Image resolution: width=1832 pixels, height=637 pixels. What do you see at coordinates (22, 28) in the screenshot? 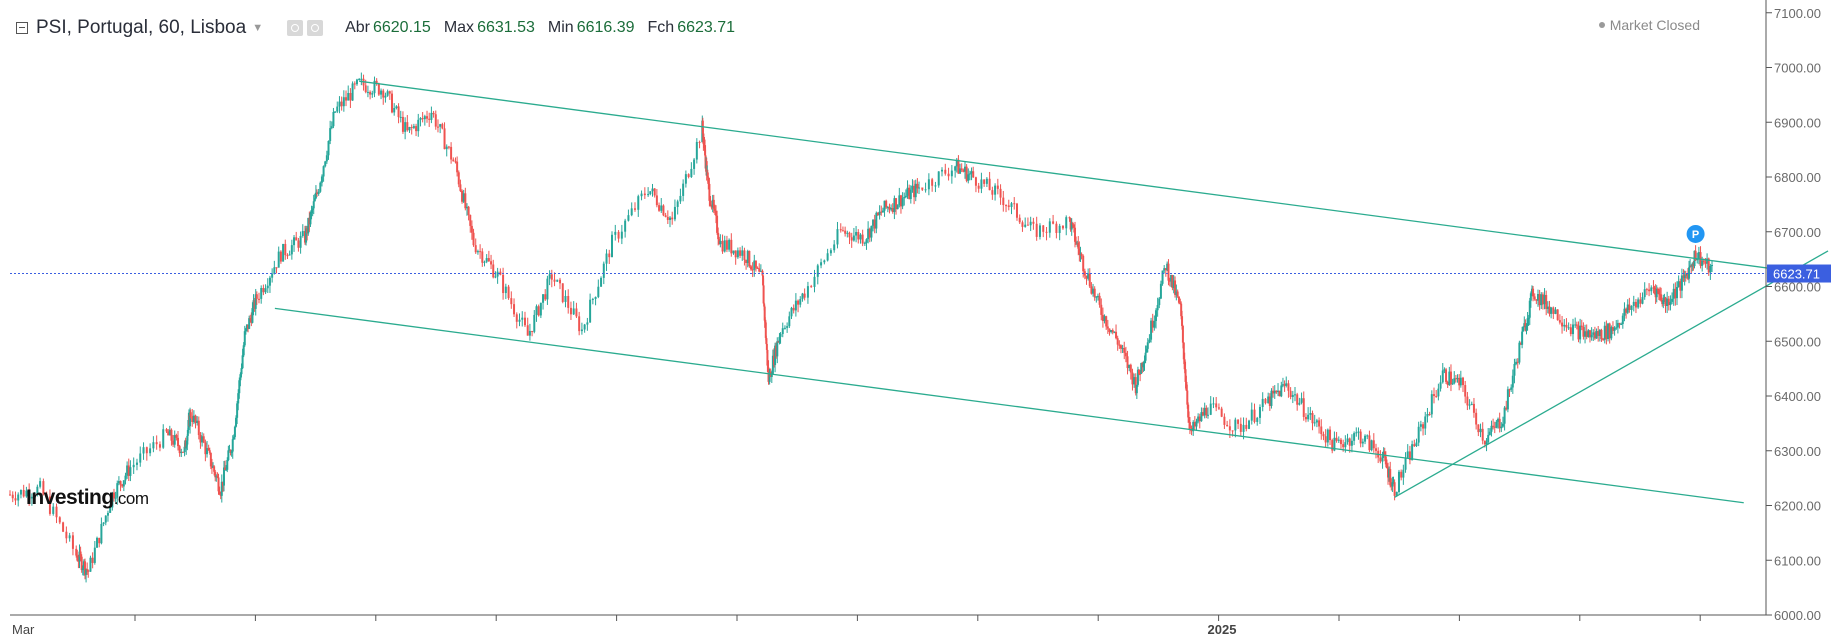
I see `collapse-icon` at bounding box center [22, 28].